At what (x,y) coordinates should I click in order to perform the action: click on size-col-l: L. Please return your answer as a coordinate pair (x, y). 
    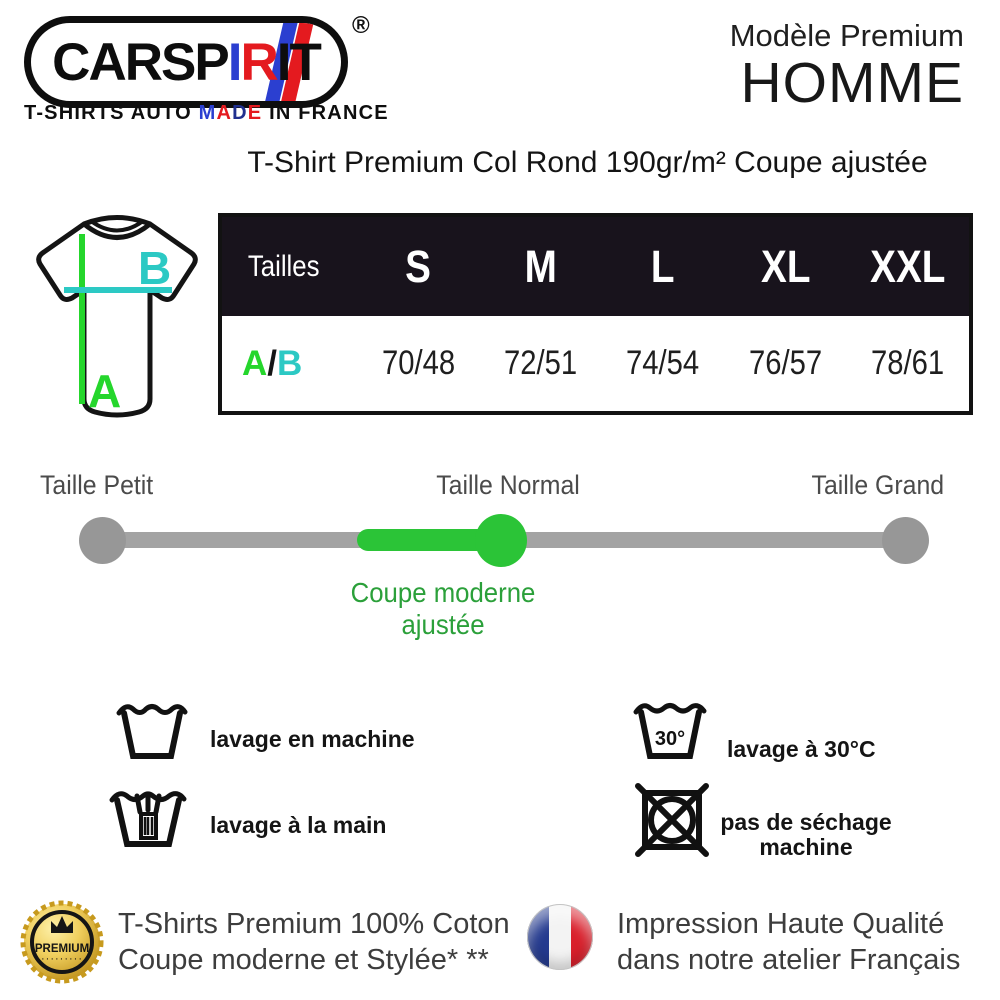
    Looking at the image, I should click on (663, 267).